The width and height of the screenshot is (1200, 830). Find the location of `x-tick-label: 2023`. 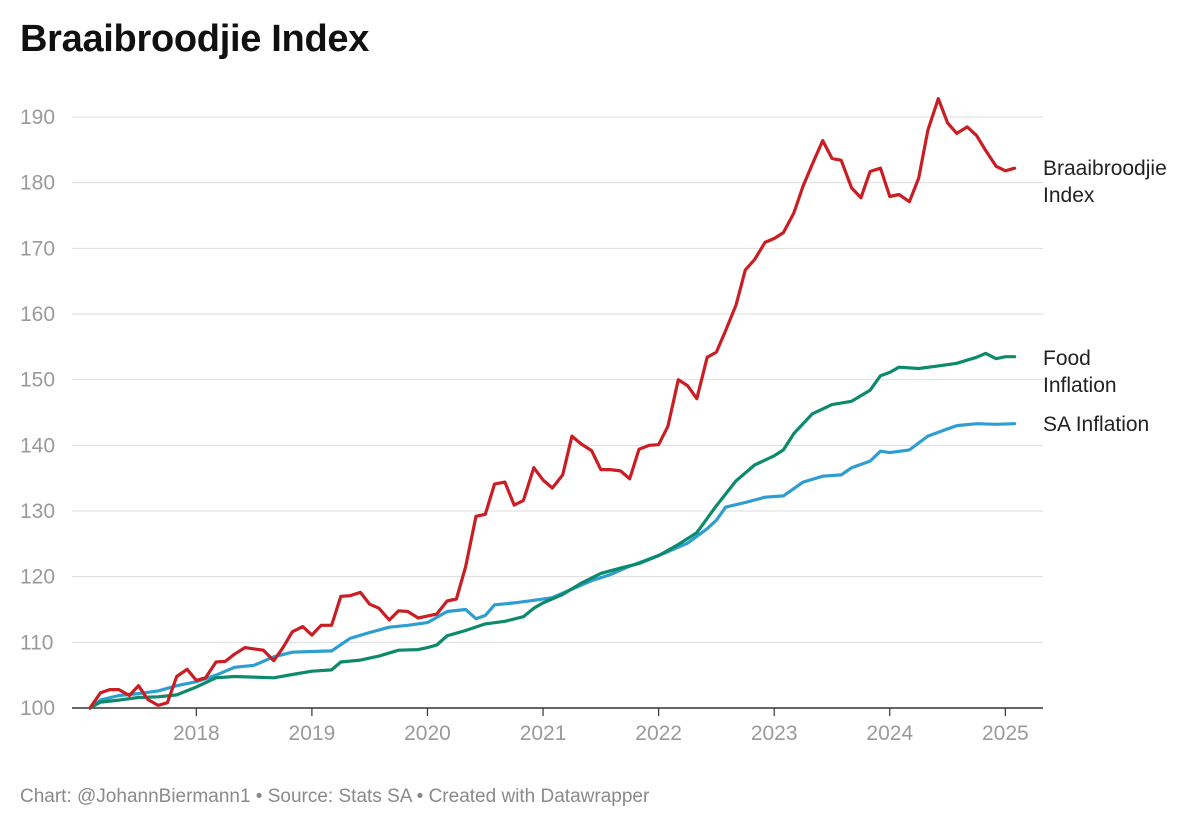

x-tick-label: 2023 is located at coordinates (774, 733).